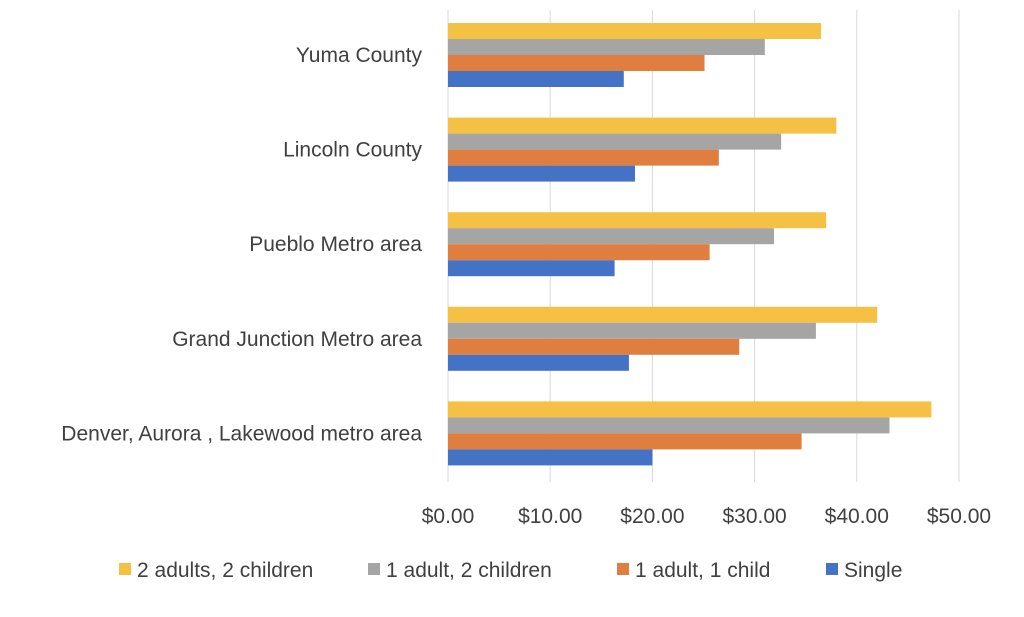 The image size is (1024, 617). What do you see at coordinates (754, 516) in the screenshot?
I see `x-tick-label: $30.00` at bounding box center [754, 516].